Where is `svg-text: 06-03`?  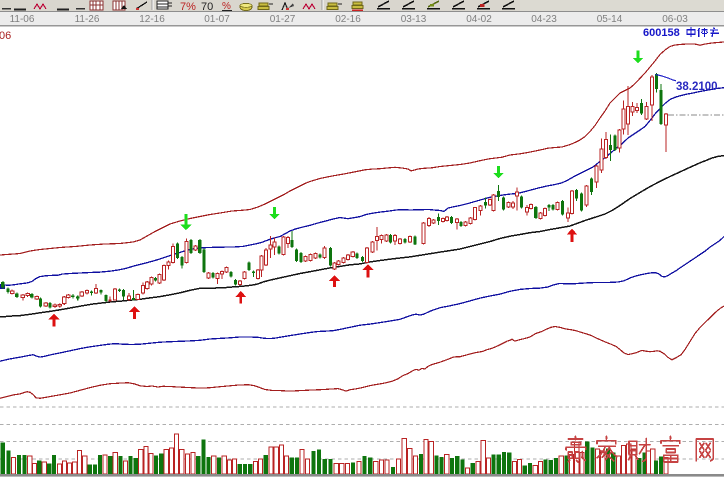 svg-text: 06-03 is located at coordinates (675, 19).